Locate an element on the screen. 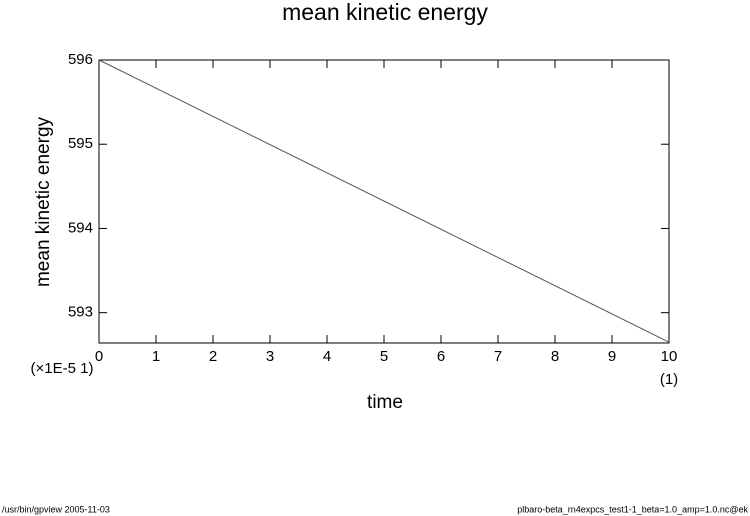 The width and height of the screenshot is (750, 516). x-tick-label: 5 is located at coordinates (384, 356).